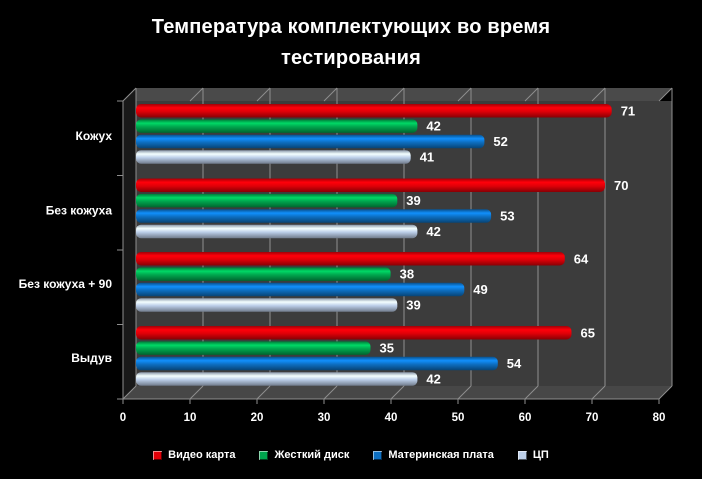  Describe the element at coordinates (525, 418) in the screenshot. I see `x-tick-label: 60` at that location.